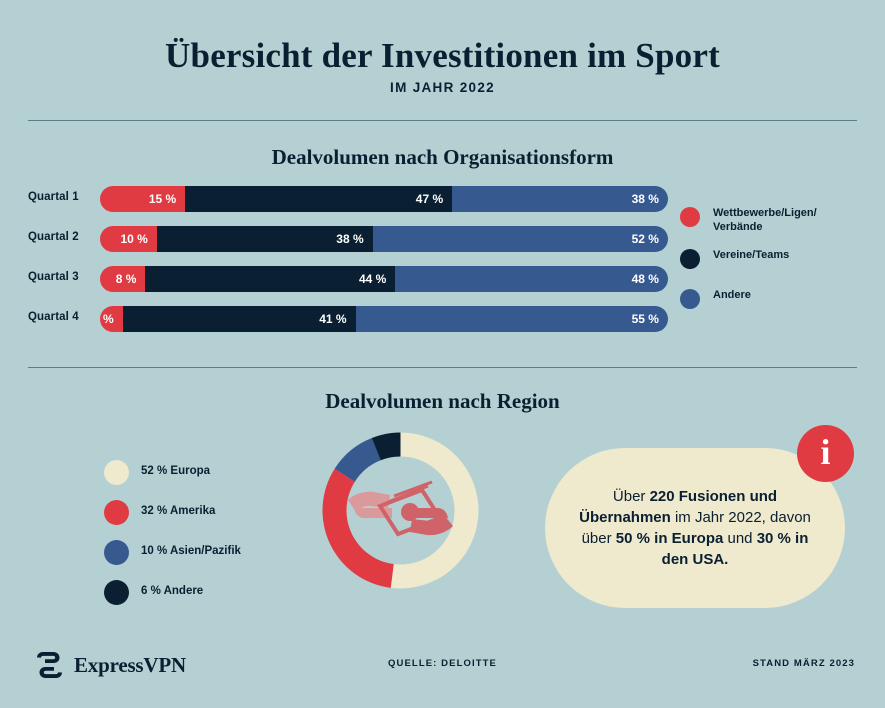  Describe the element at coordinates (143, 199) in the screenshot. I see `bar-segment: 15 %` at that location.